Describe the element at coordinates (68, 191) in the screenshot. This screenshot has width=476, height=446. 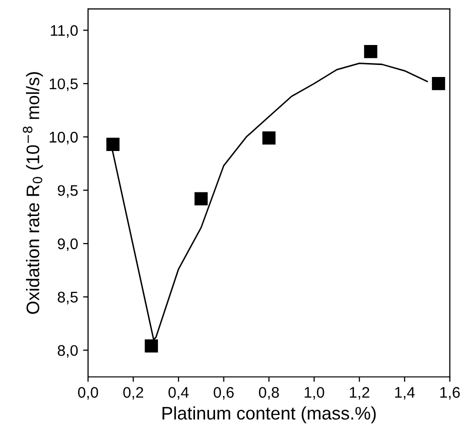
I see `y-tick-label: 9,5` at that location.